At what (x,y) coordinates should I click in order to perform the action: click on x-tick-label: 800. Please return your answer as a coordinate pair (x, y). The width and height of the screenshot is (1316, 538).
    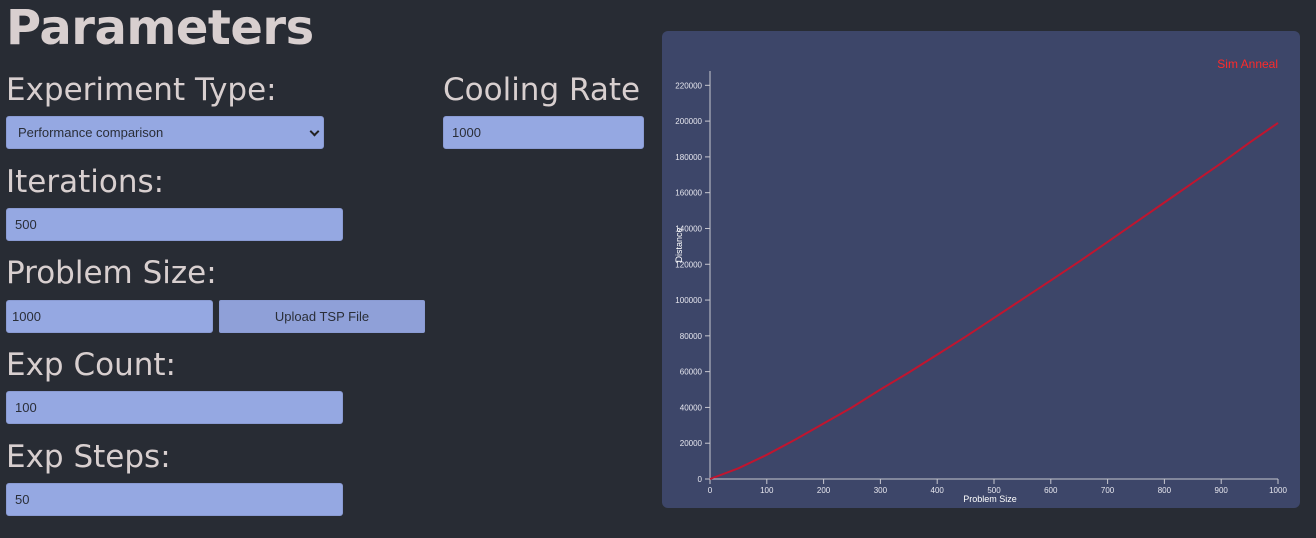
    Looking at the image, I should click on (1165, 490).